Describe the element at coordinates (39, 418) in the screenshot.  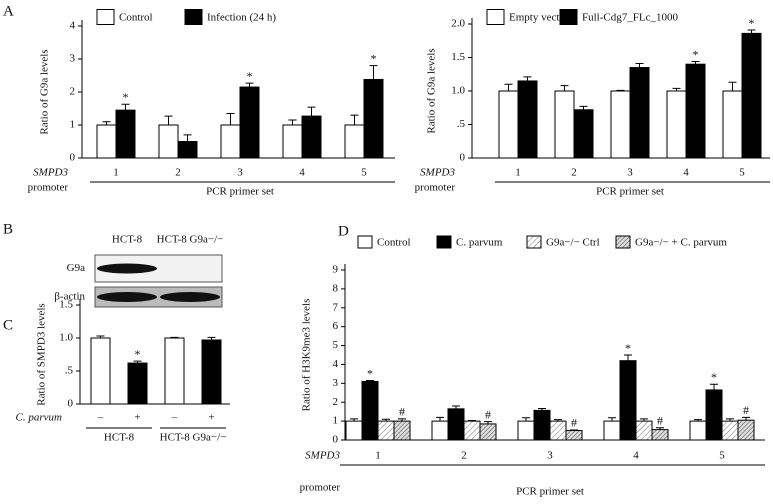
I see `row-label: C. parvum` at that location.